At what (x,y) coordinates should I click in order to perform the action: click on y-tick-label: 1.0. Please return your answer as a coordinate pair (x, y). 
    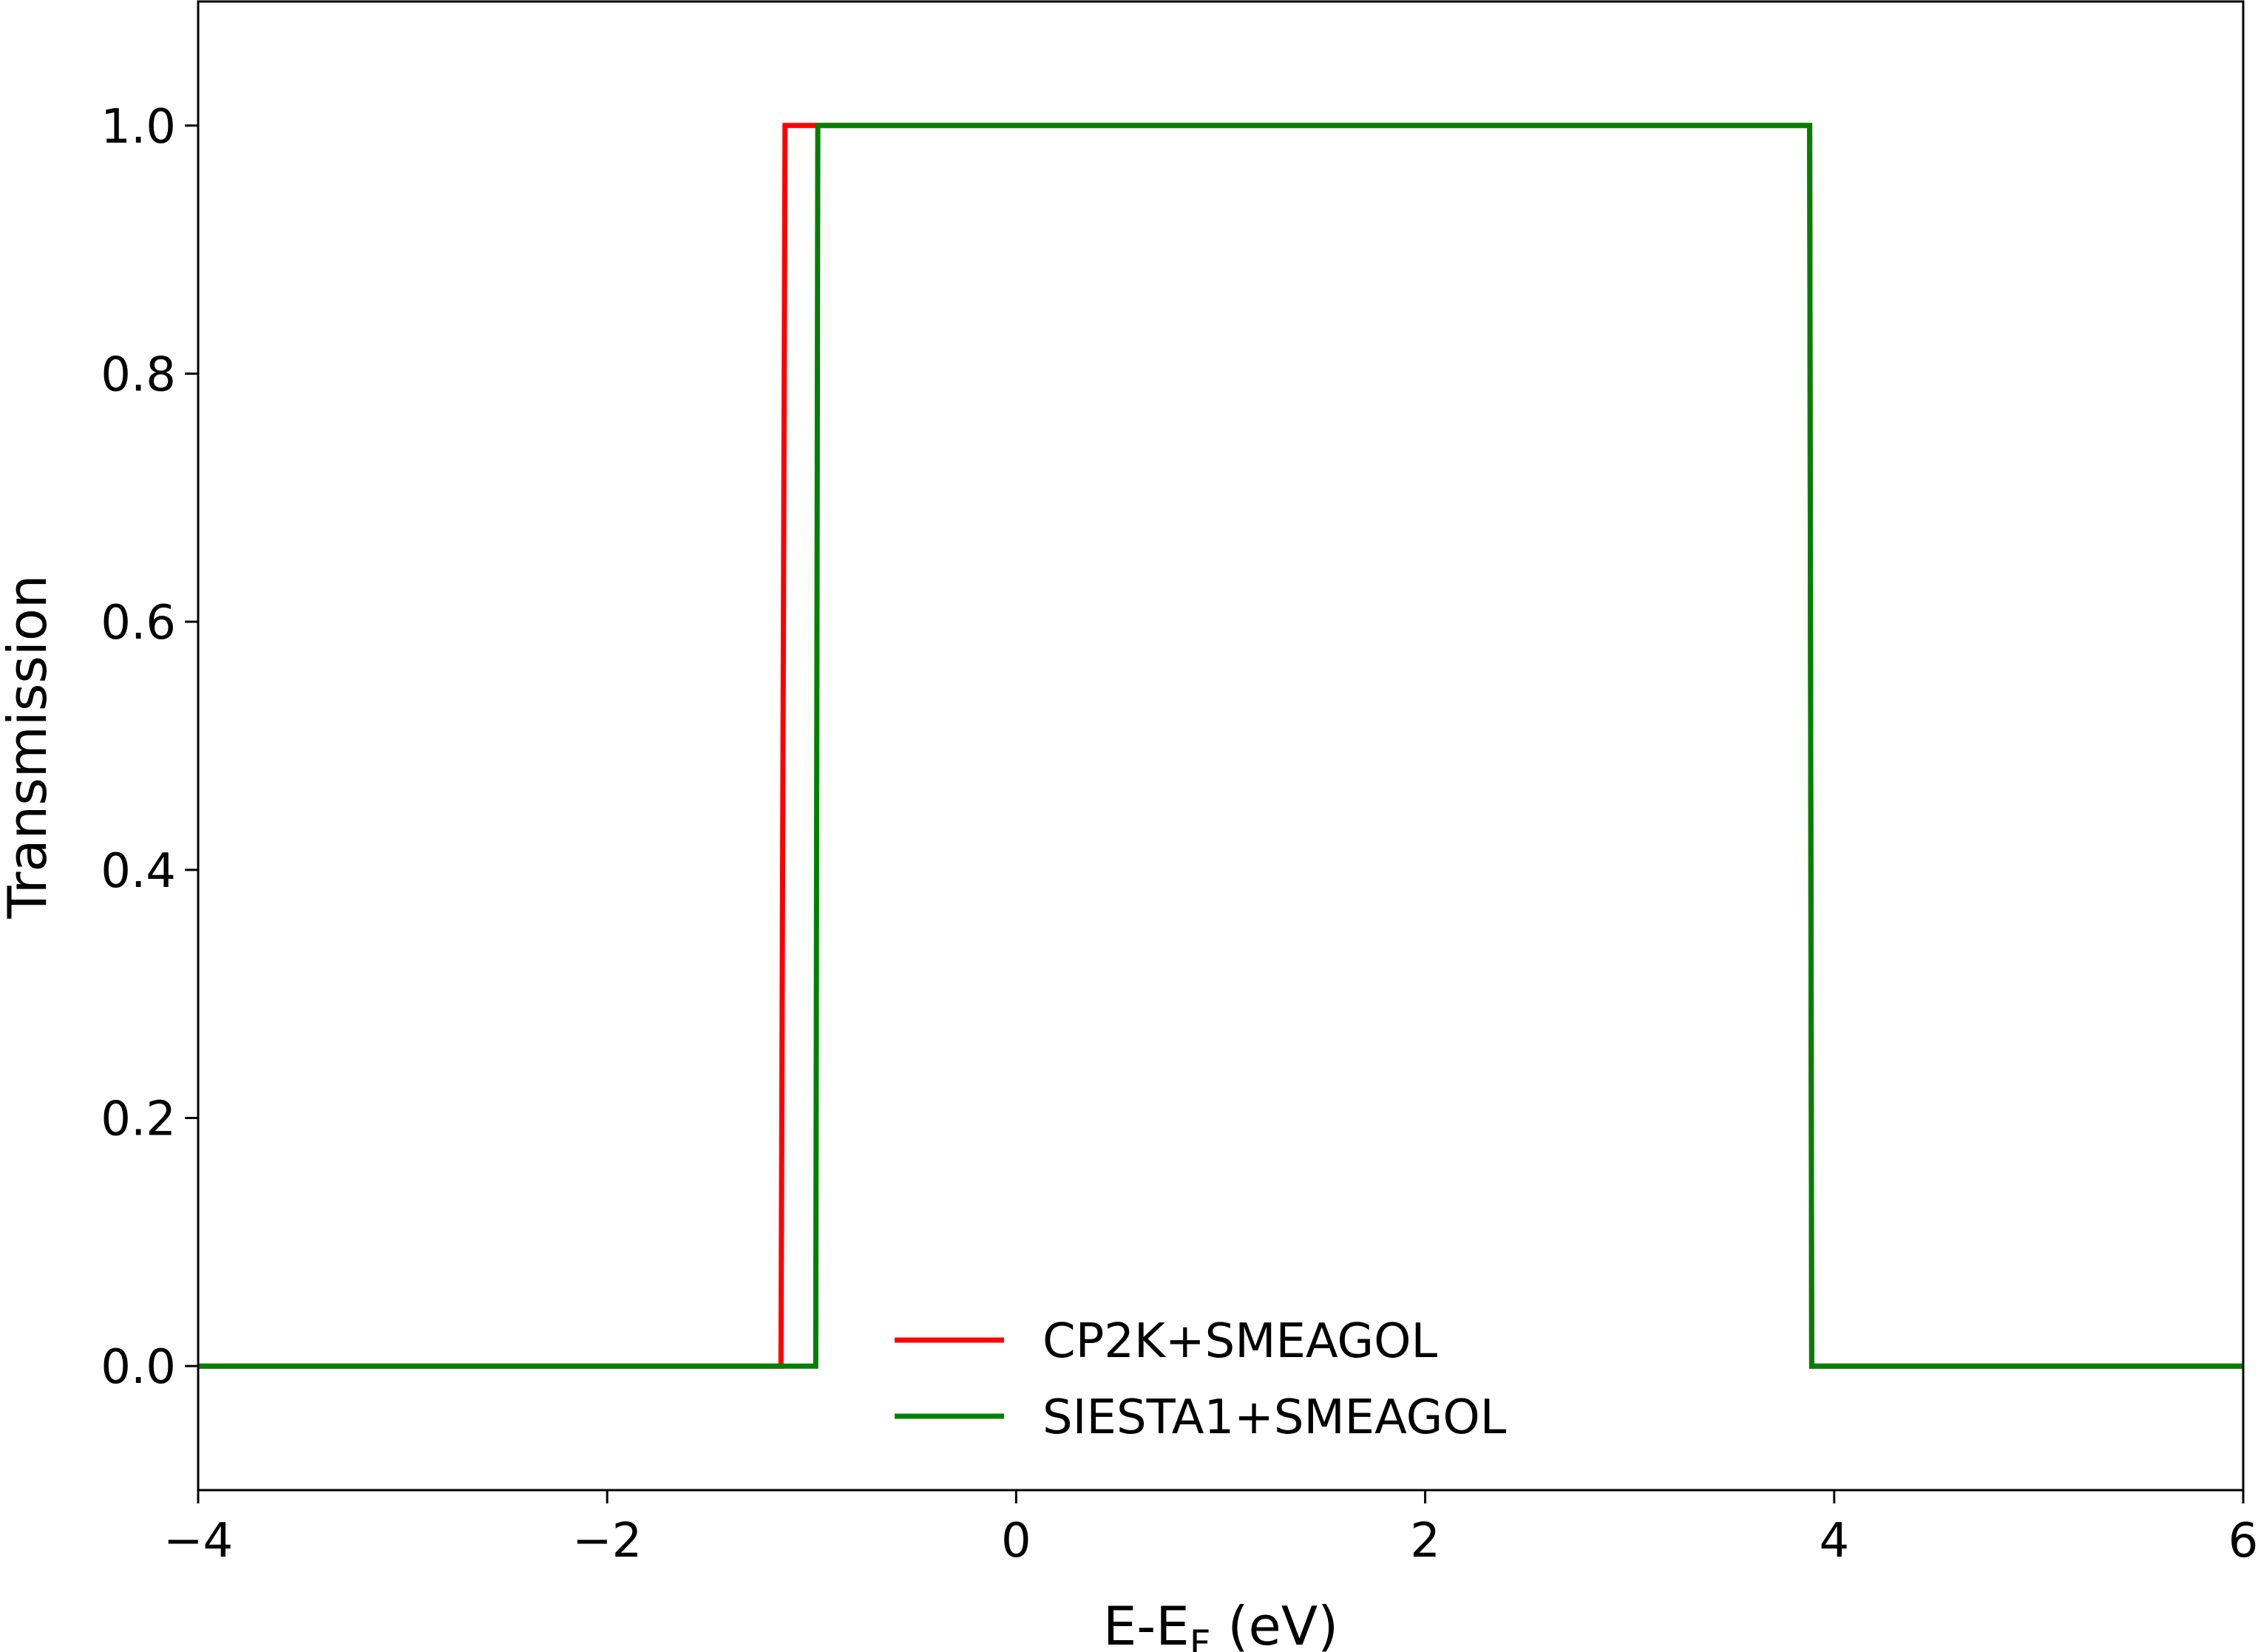
    Looking at the image, I should click on (138, 127).